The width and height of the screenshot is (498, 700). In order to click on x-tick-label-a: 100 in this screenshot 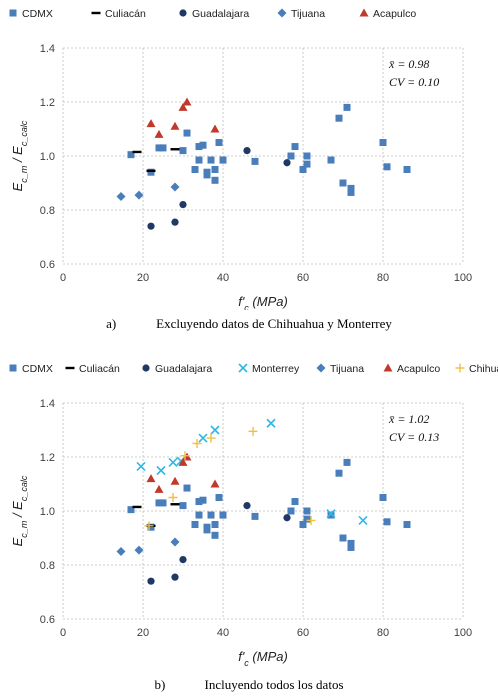, I will do `click(463, 278)`.